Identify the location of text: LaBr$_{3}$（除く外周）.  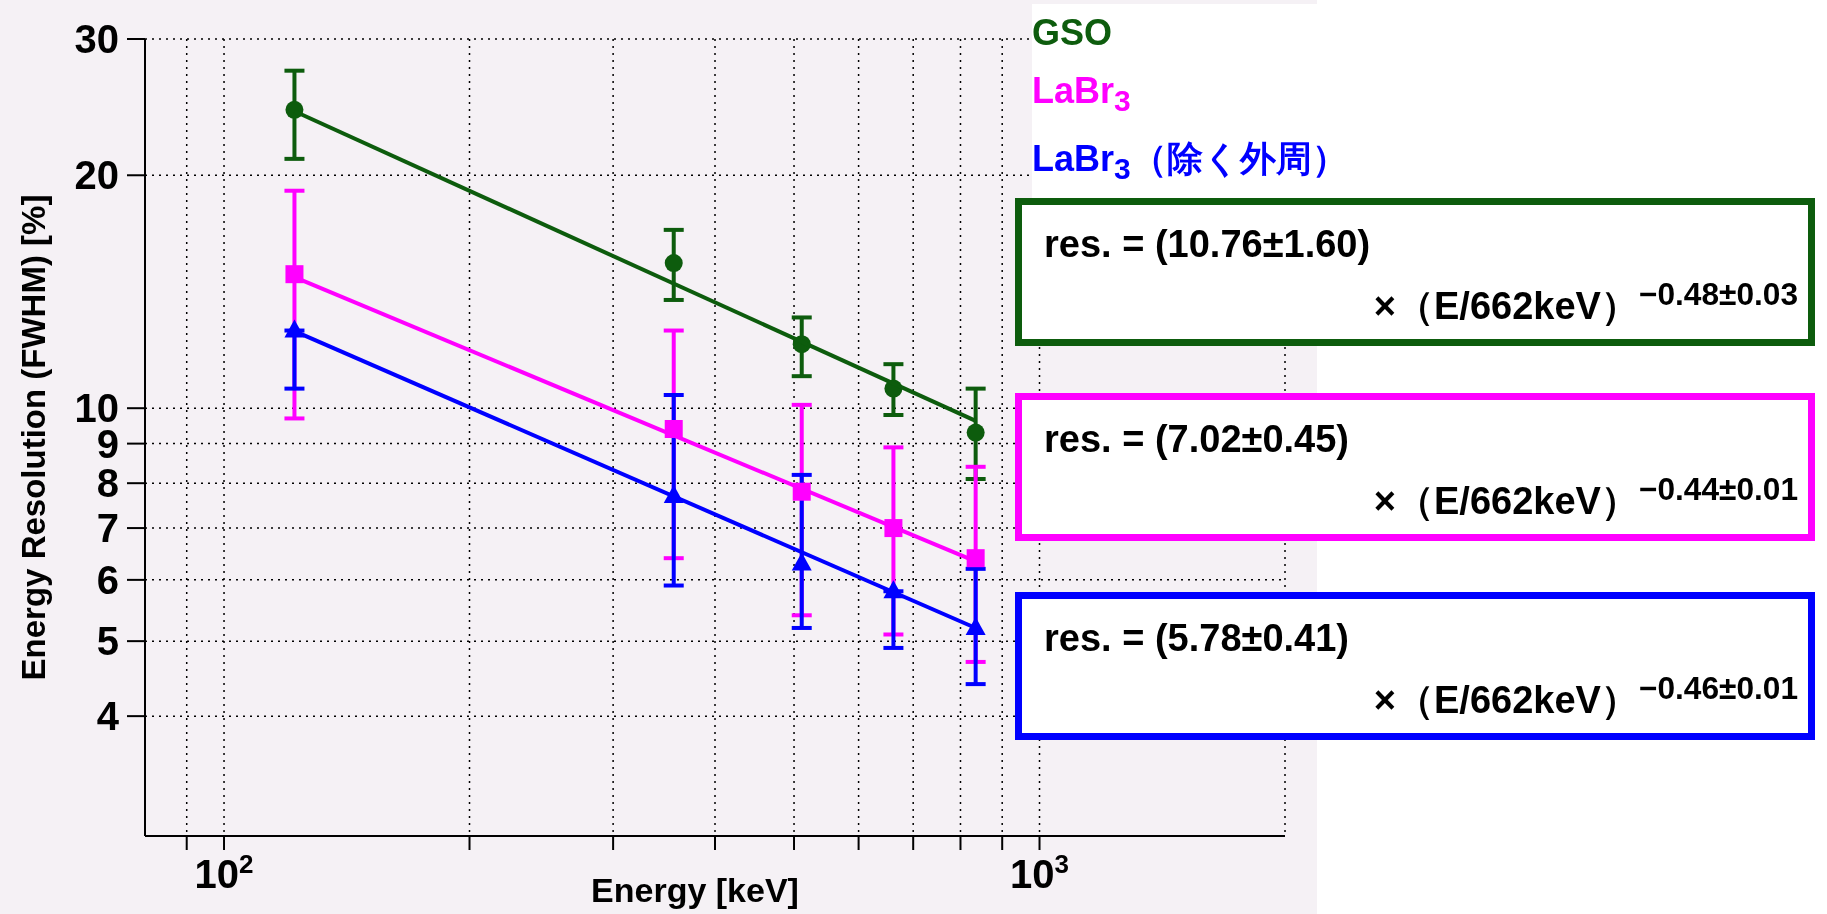
(1190, 162).